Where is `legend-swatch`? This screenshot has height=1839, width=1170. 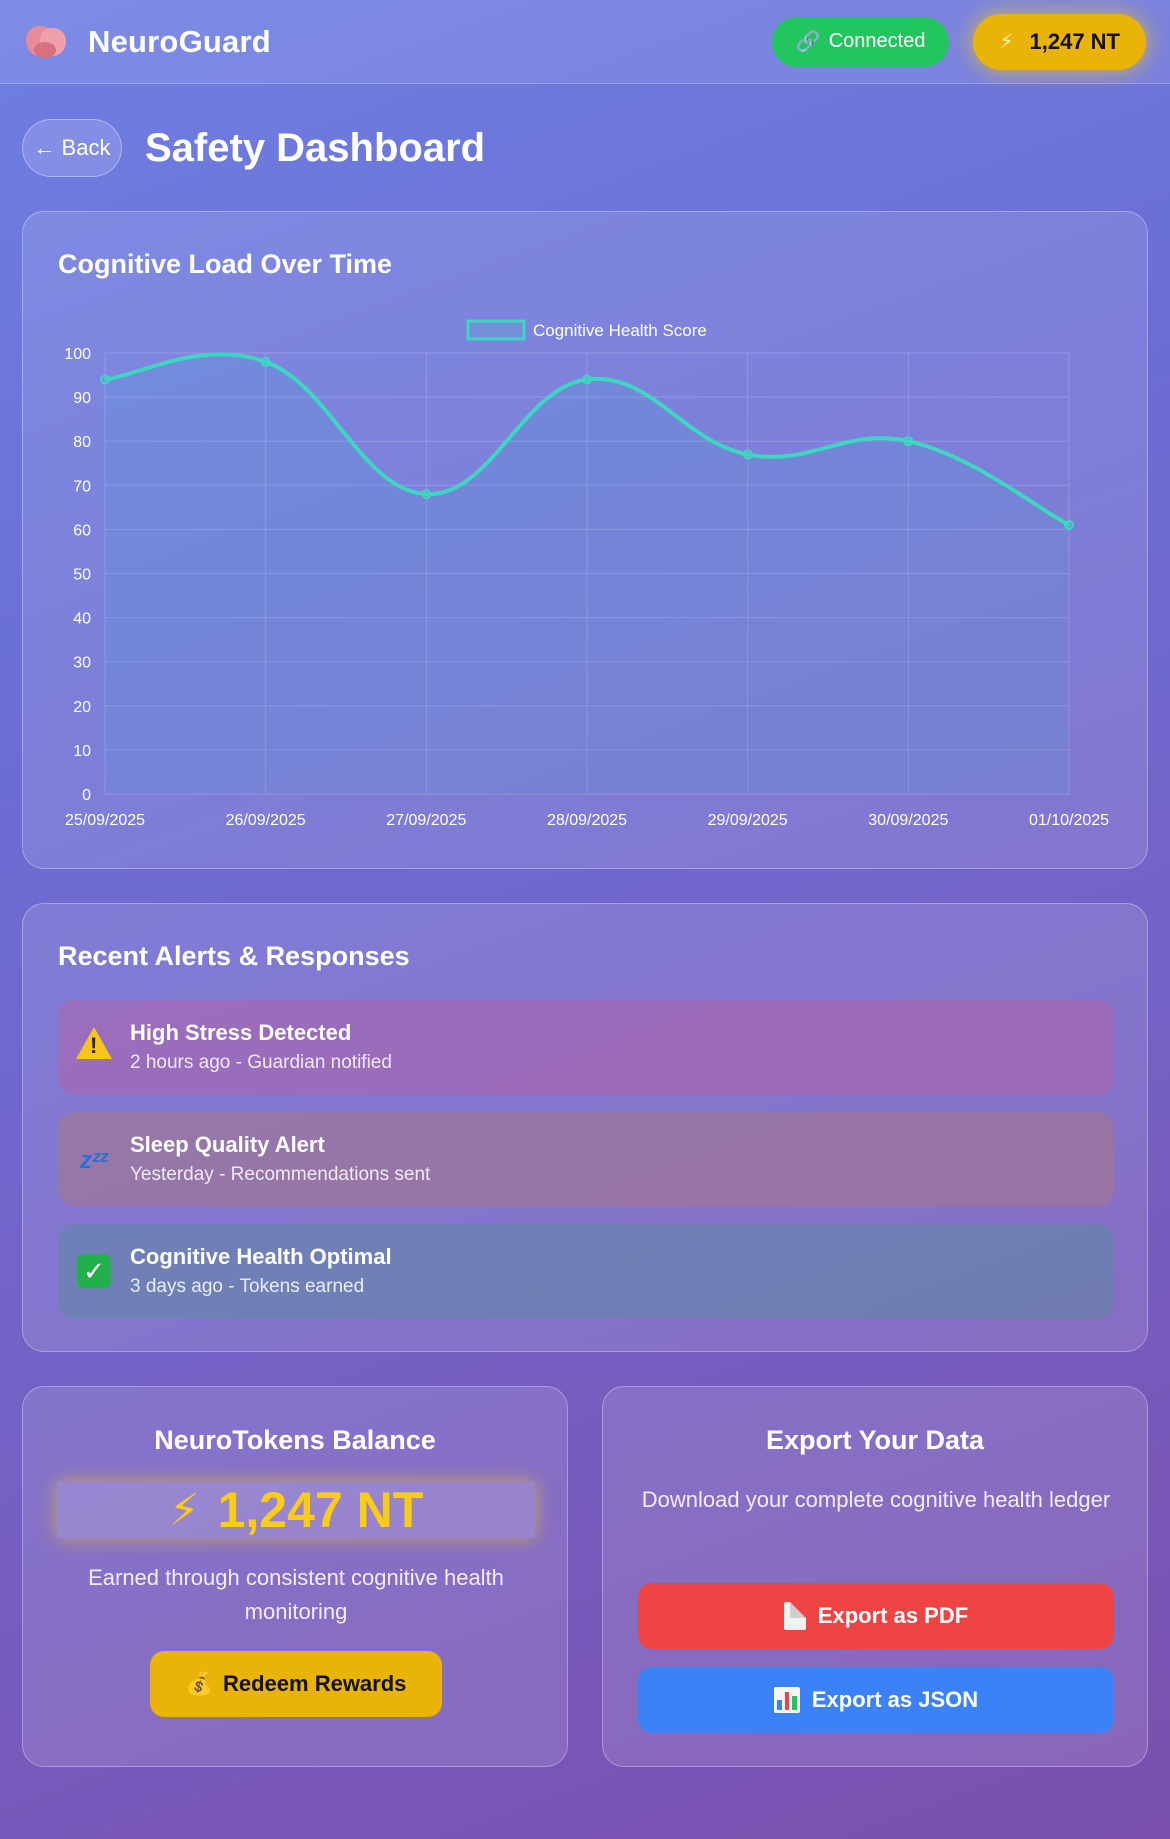
legend-swatch is located at coordinates (496, 330).